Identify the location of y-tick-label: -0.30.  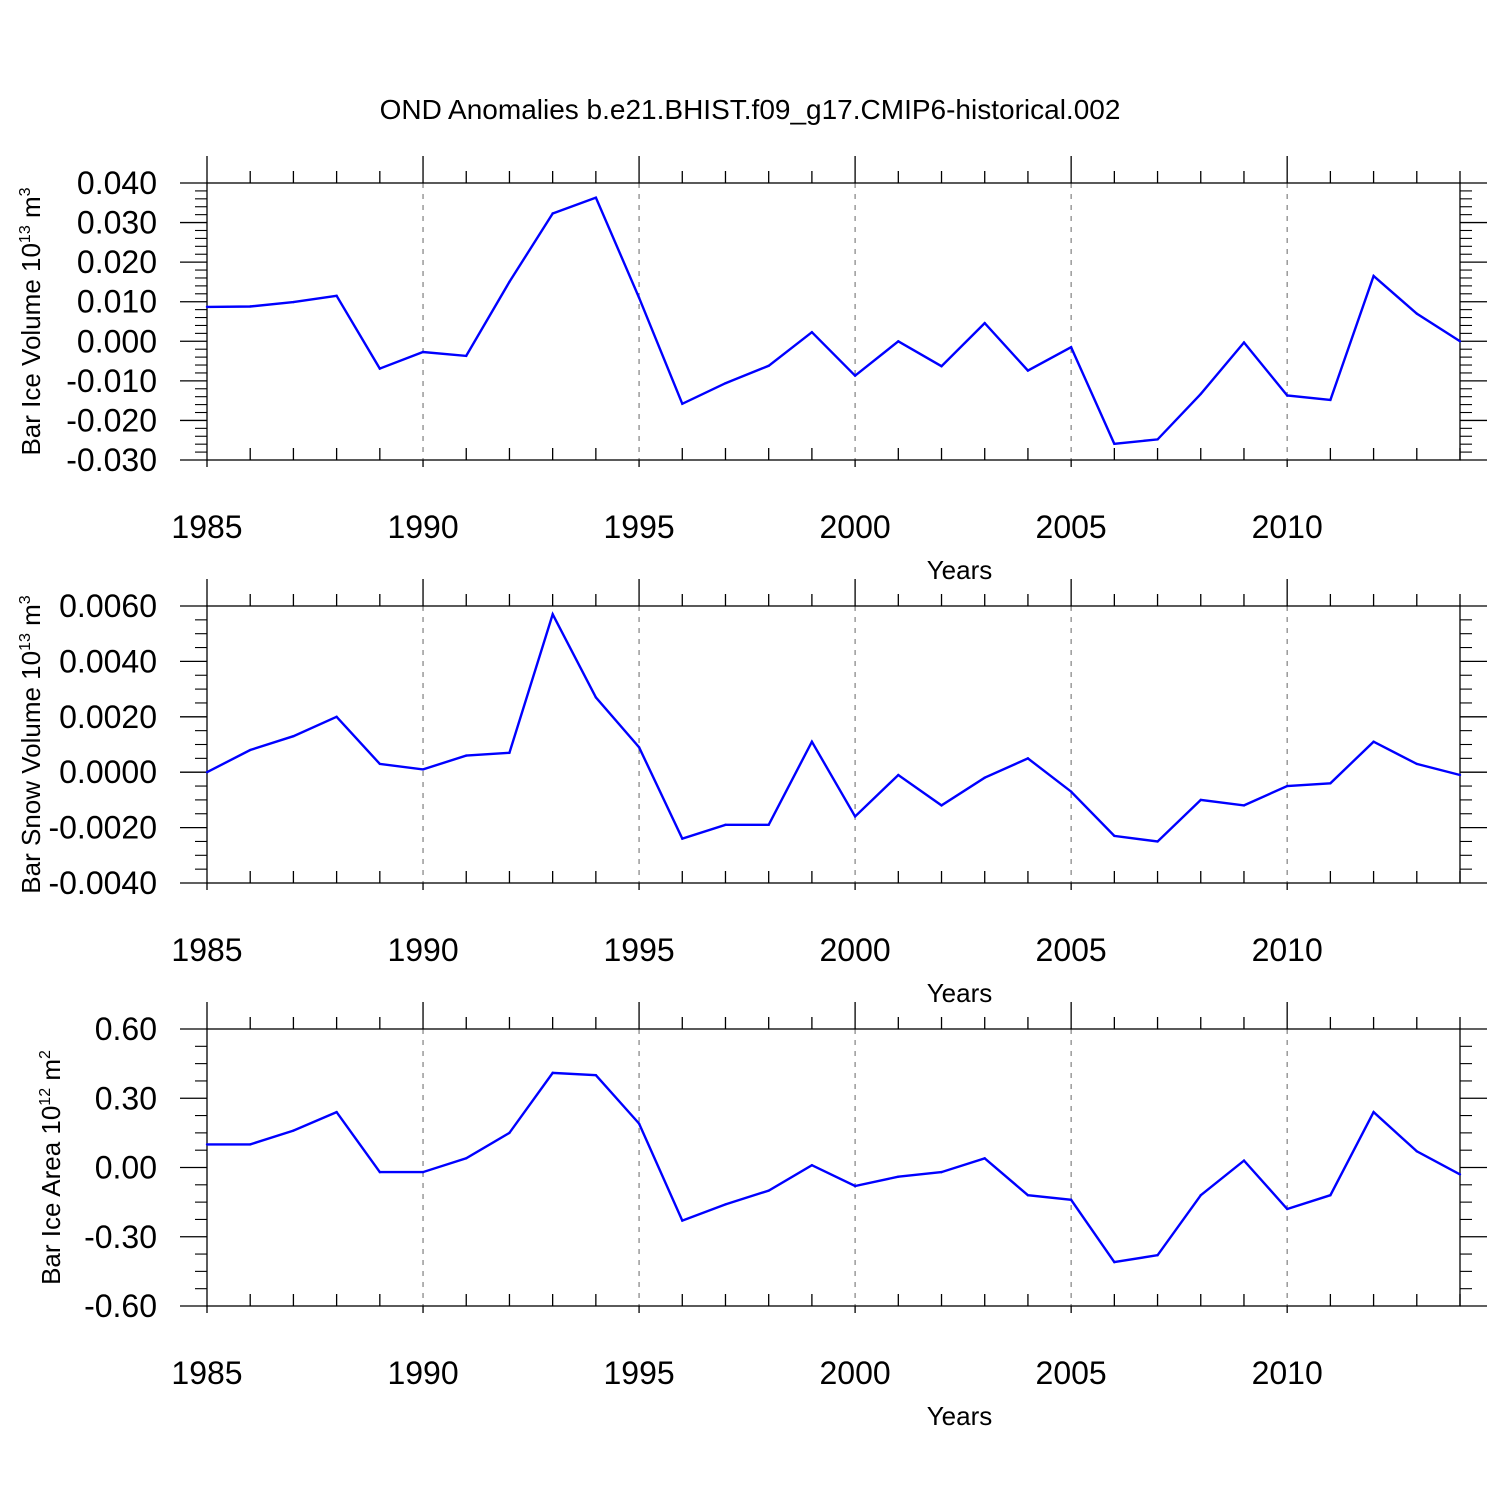
(120, 1237).